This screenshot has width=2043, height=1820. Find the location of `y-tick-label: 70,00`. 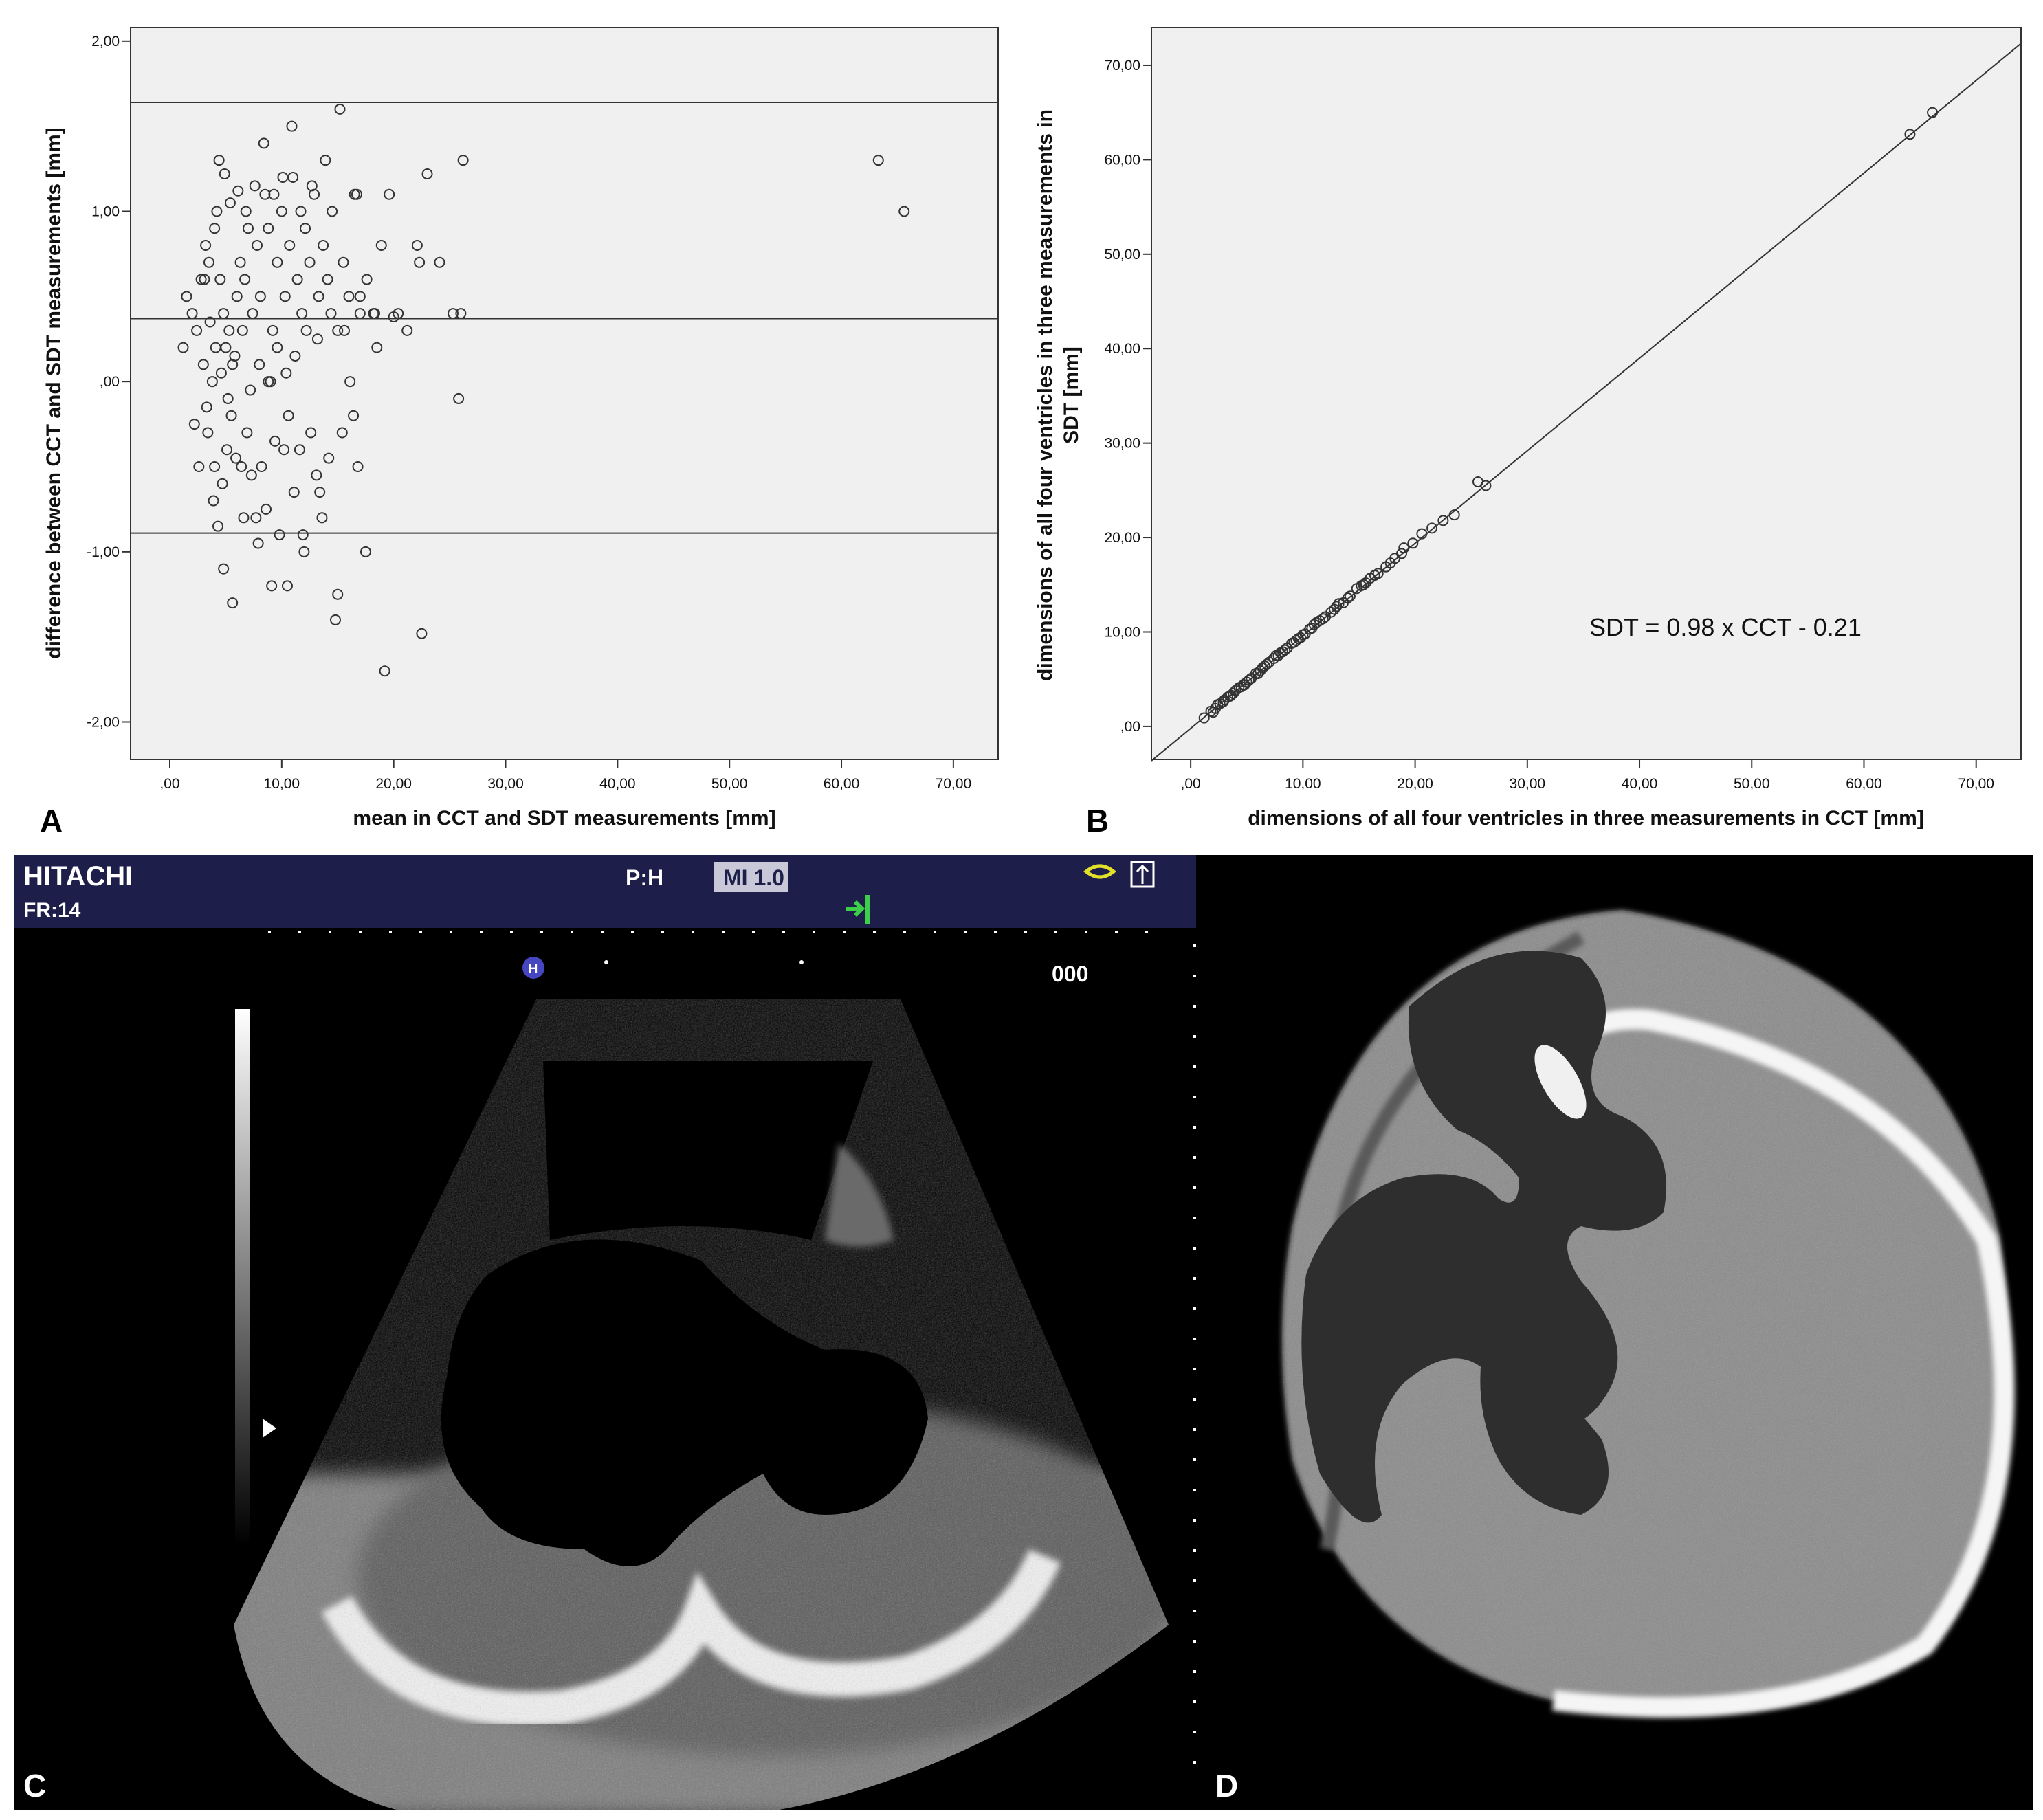

y-tick-label: 70,00 is located at coordinates (1122, 66).